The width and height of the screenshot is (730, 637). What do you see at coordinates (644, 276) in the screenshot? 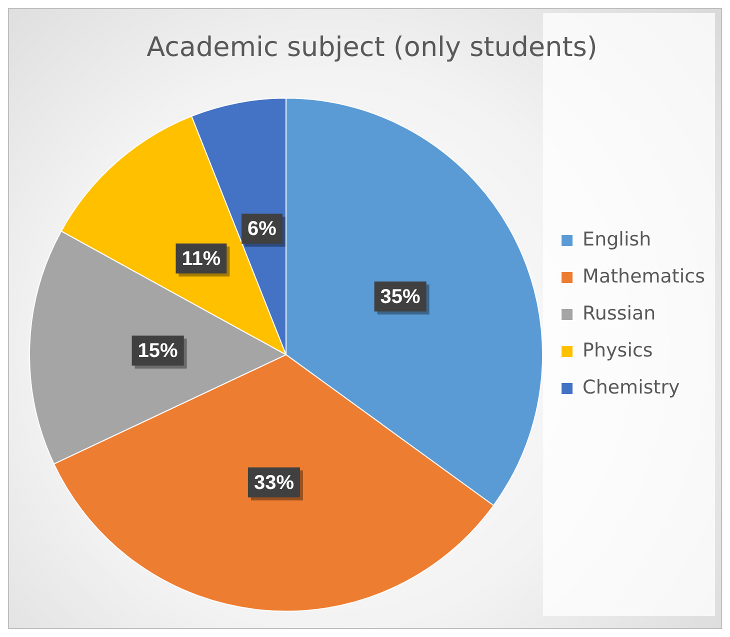
I see `legend-label: Mathematics` at bounding box center [644, 276].